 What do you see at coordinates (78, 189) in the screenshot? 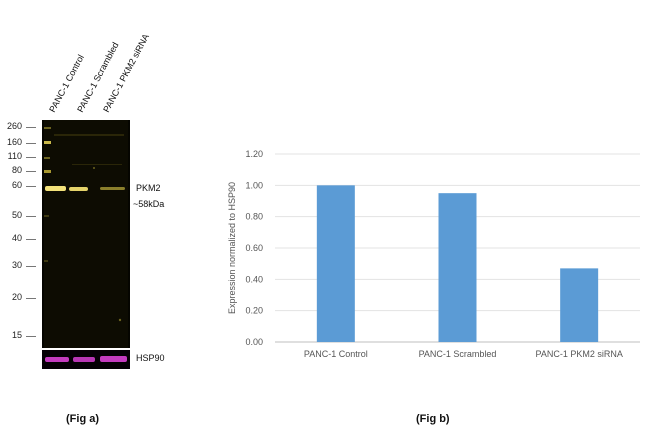
I see `pkm2-band-scrambled` at bounding box center [78, 189].